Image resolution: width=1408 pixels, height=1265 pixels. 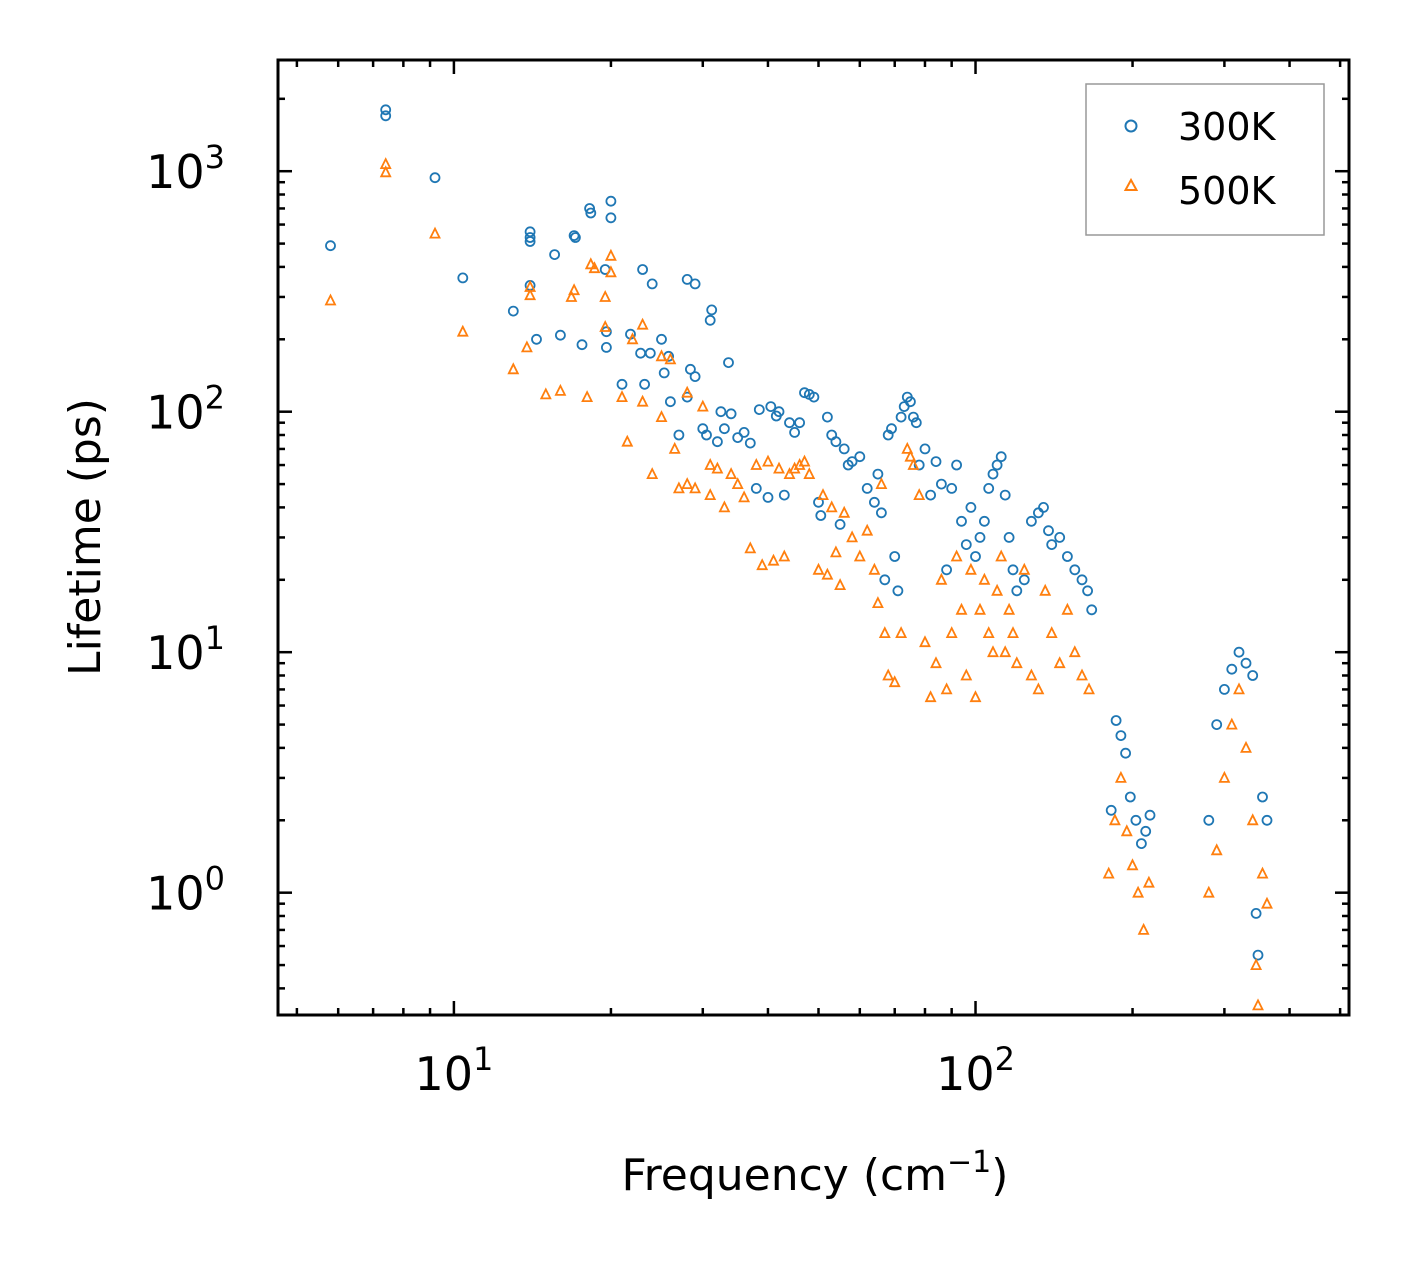 What do you see at coordinates (815, 1173) in the screenshot?
I see `x-axis-title: Frequency (cm−1)` at bounding box center [815, 1173].